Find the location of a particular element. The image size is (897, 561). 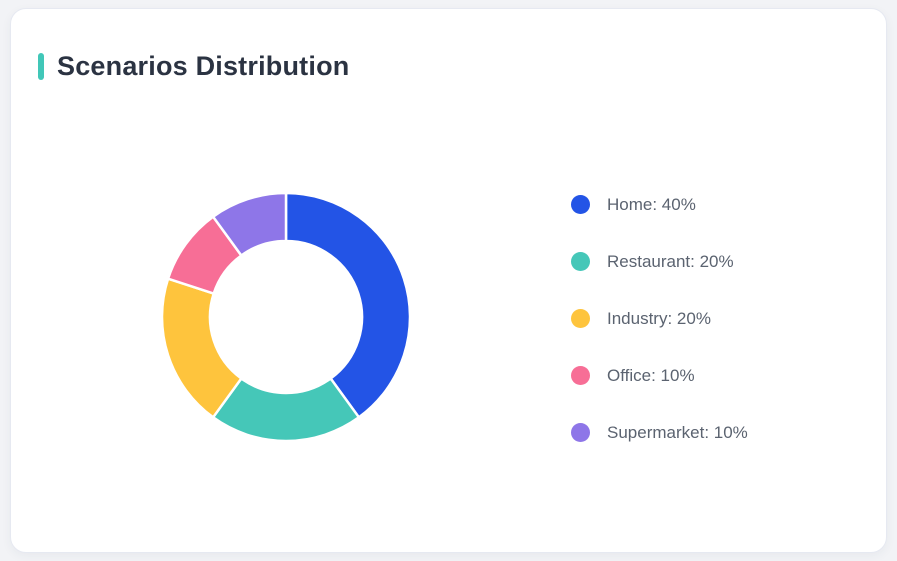

legend-item-industry: Industry: 20% is located at coordinates (659, 318).